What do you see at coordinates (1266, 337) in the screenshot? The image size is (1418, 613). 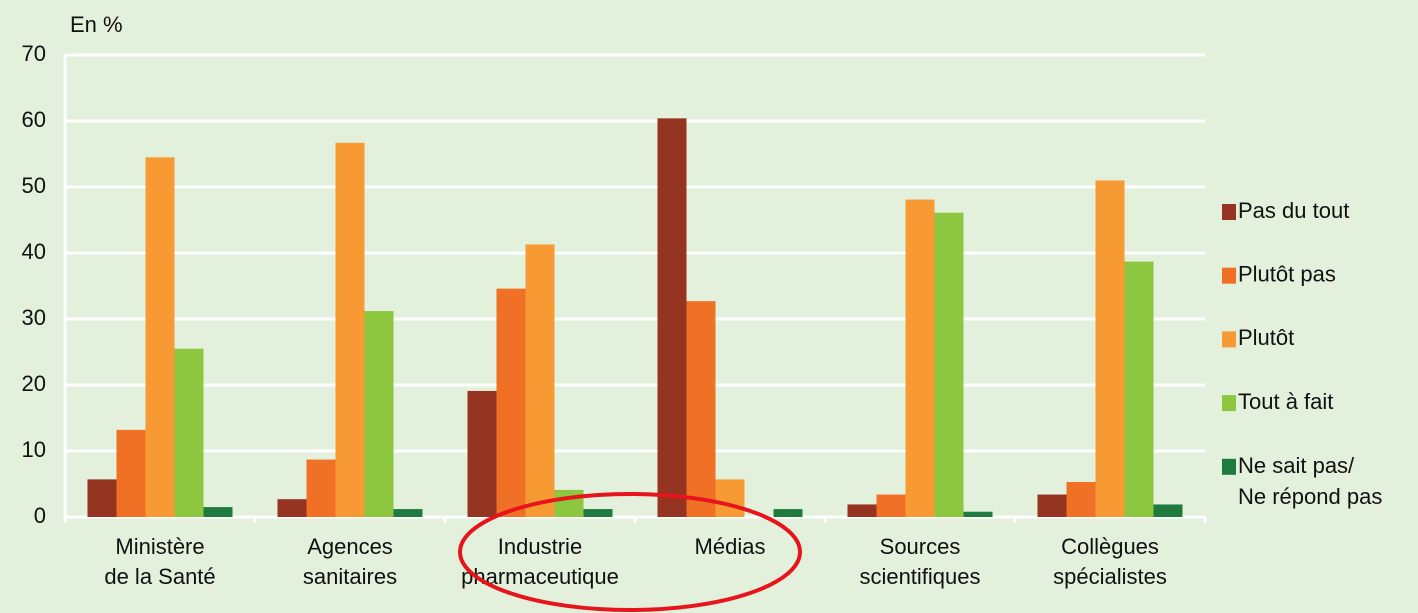 I see `legend-label: Plutôt` at bounding box center [1266, 337].